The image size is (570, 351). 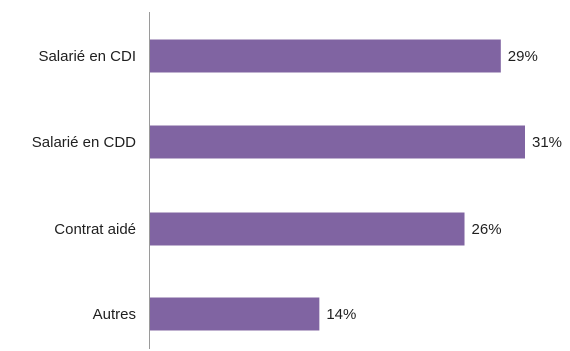 I want to click on data-label: 31%, so click(x=547, y=142).